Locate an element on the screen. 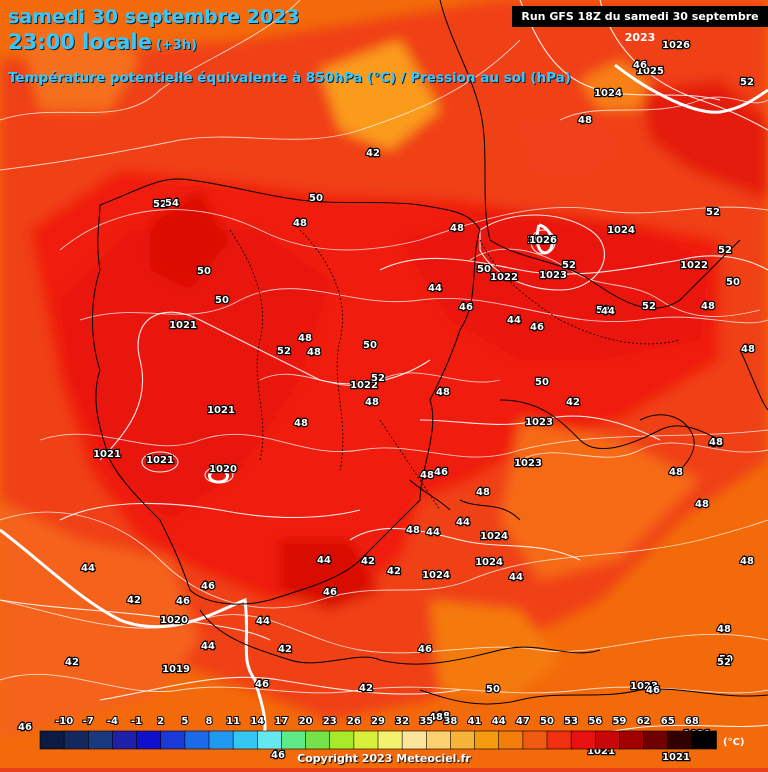  time-label: 23:00 locale is located at coordinates (80, 42).